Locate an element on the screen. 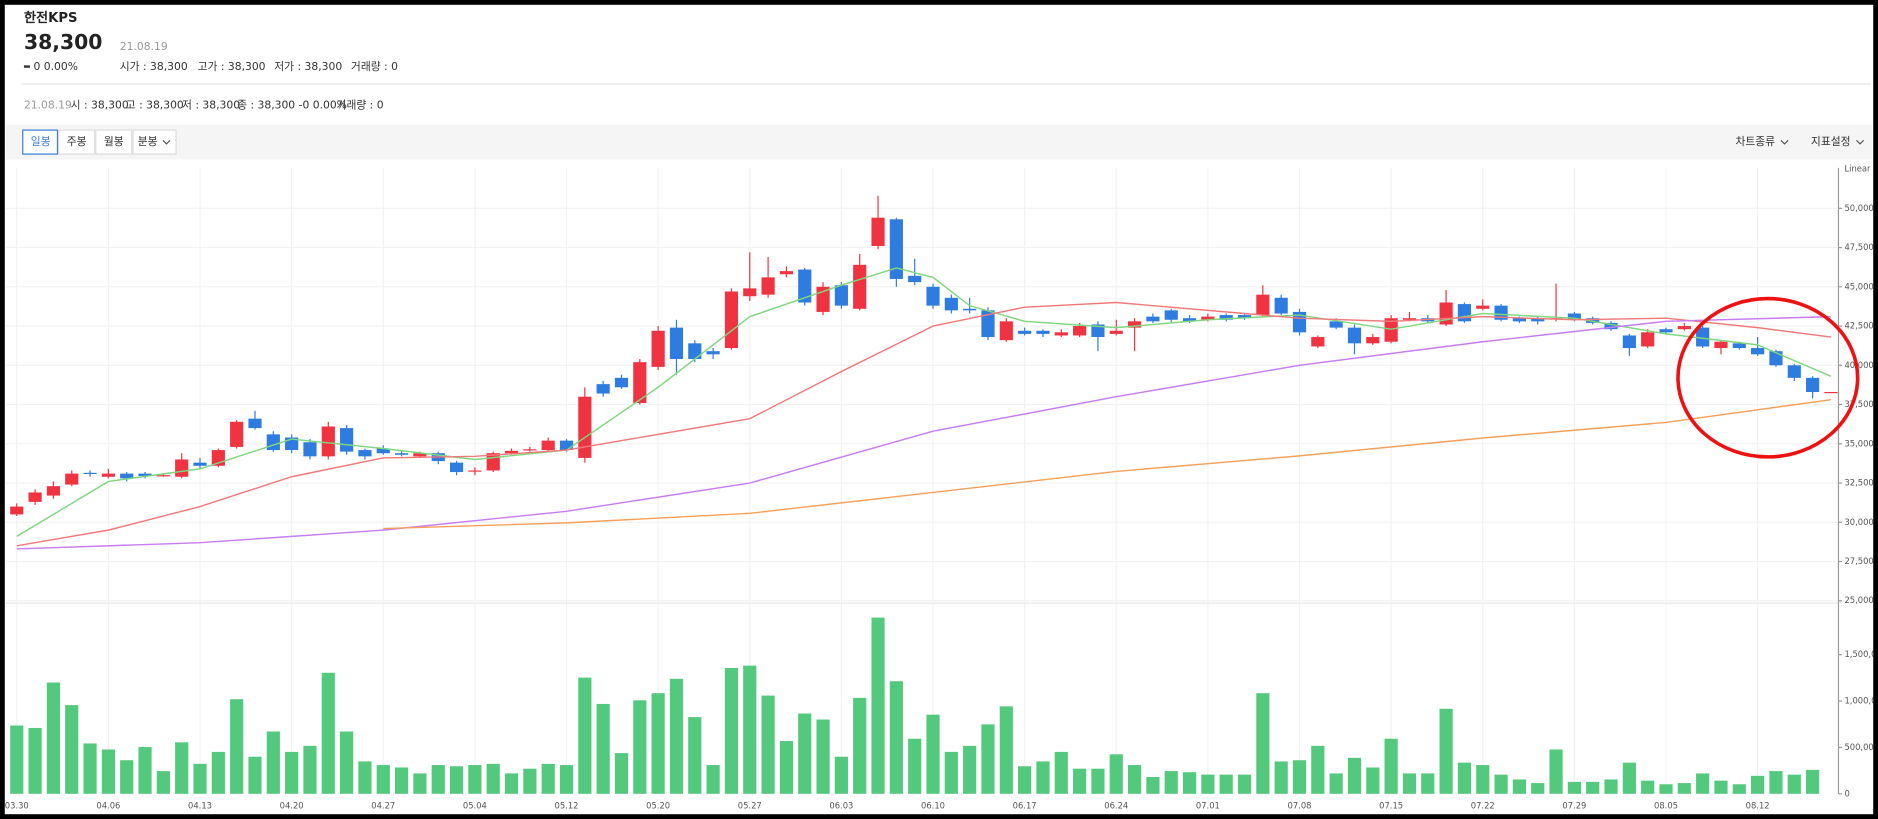 Image resolution: width=1878 pixels, height=819 pixels. x-tick-label: 05.12 is located at coordinates (567, 805).